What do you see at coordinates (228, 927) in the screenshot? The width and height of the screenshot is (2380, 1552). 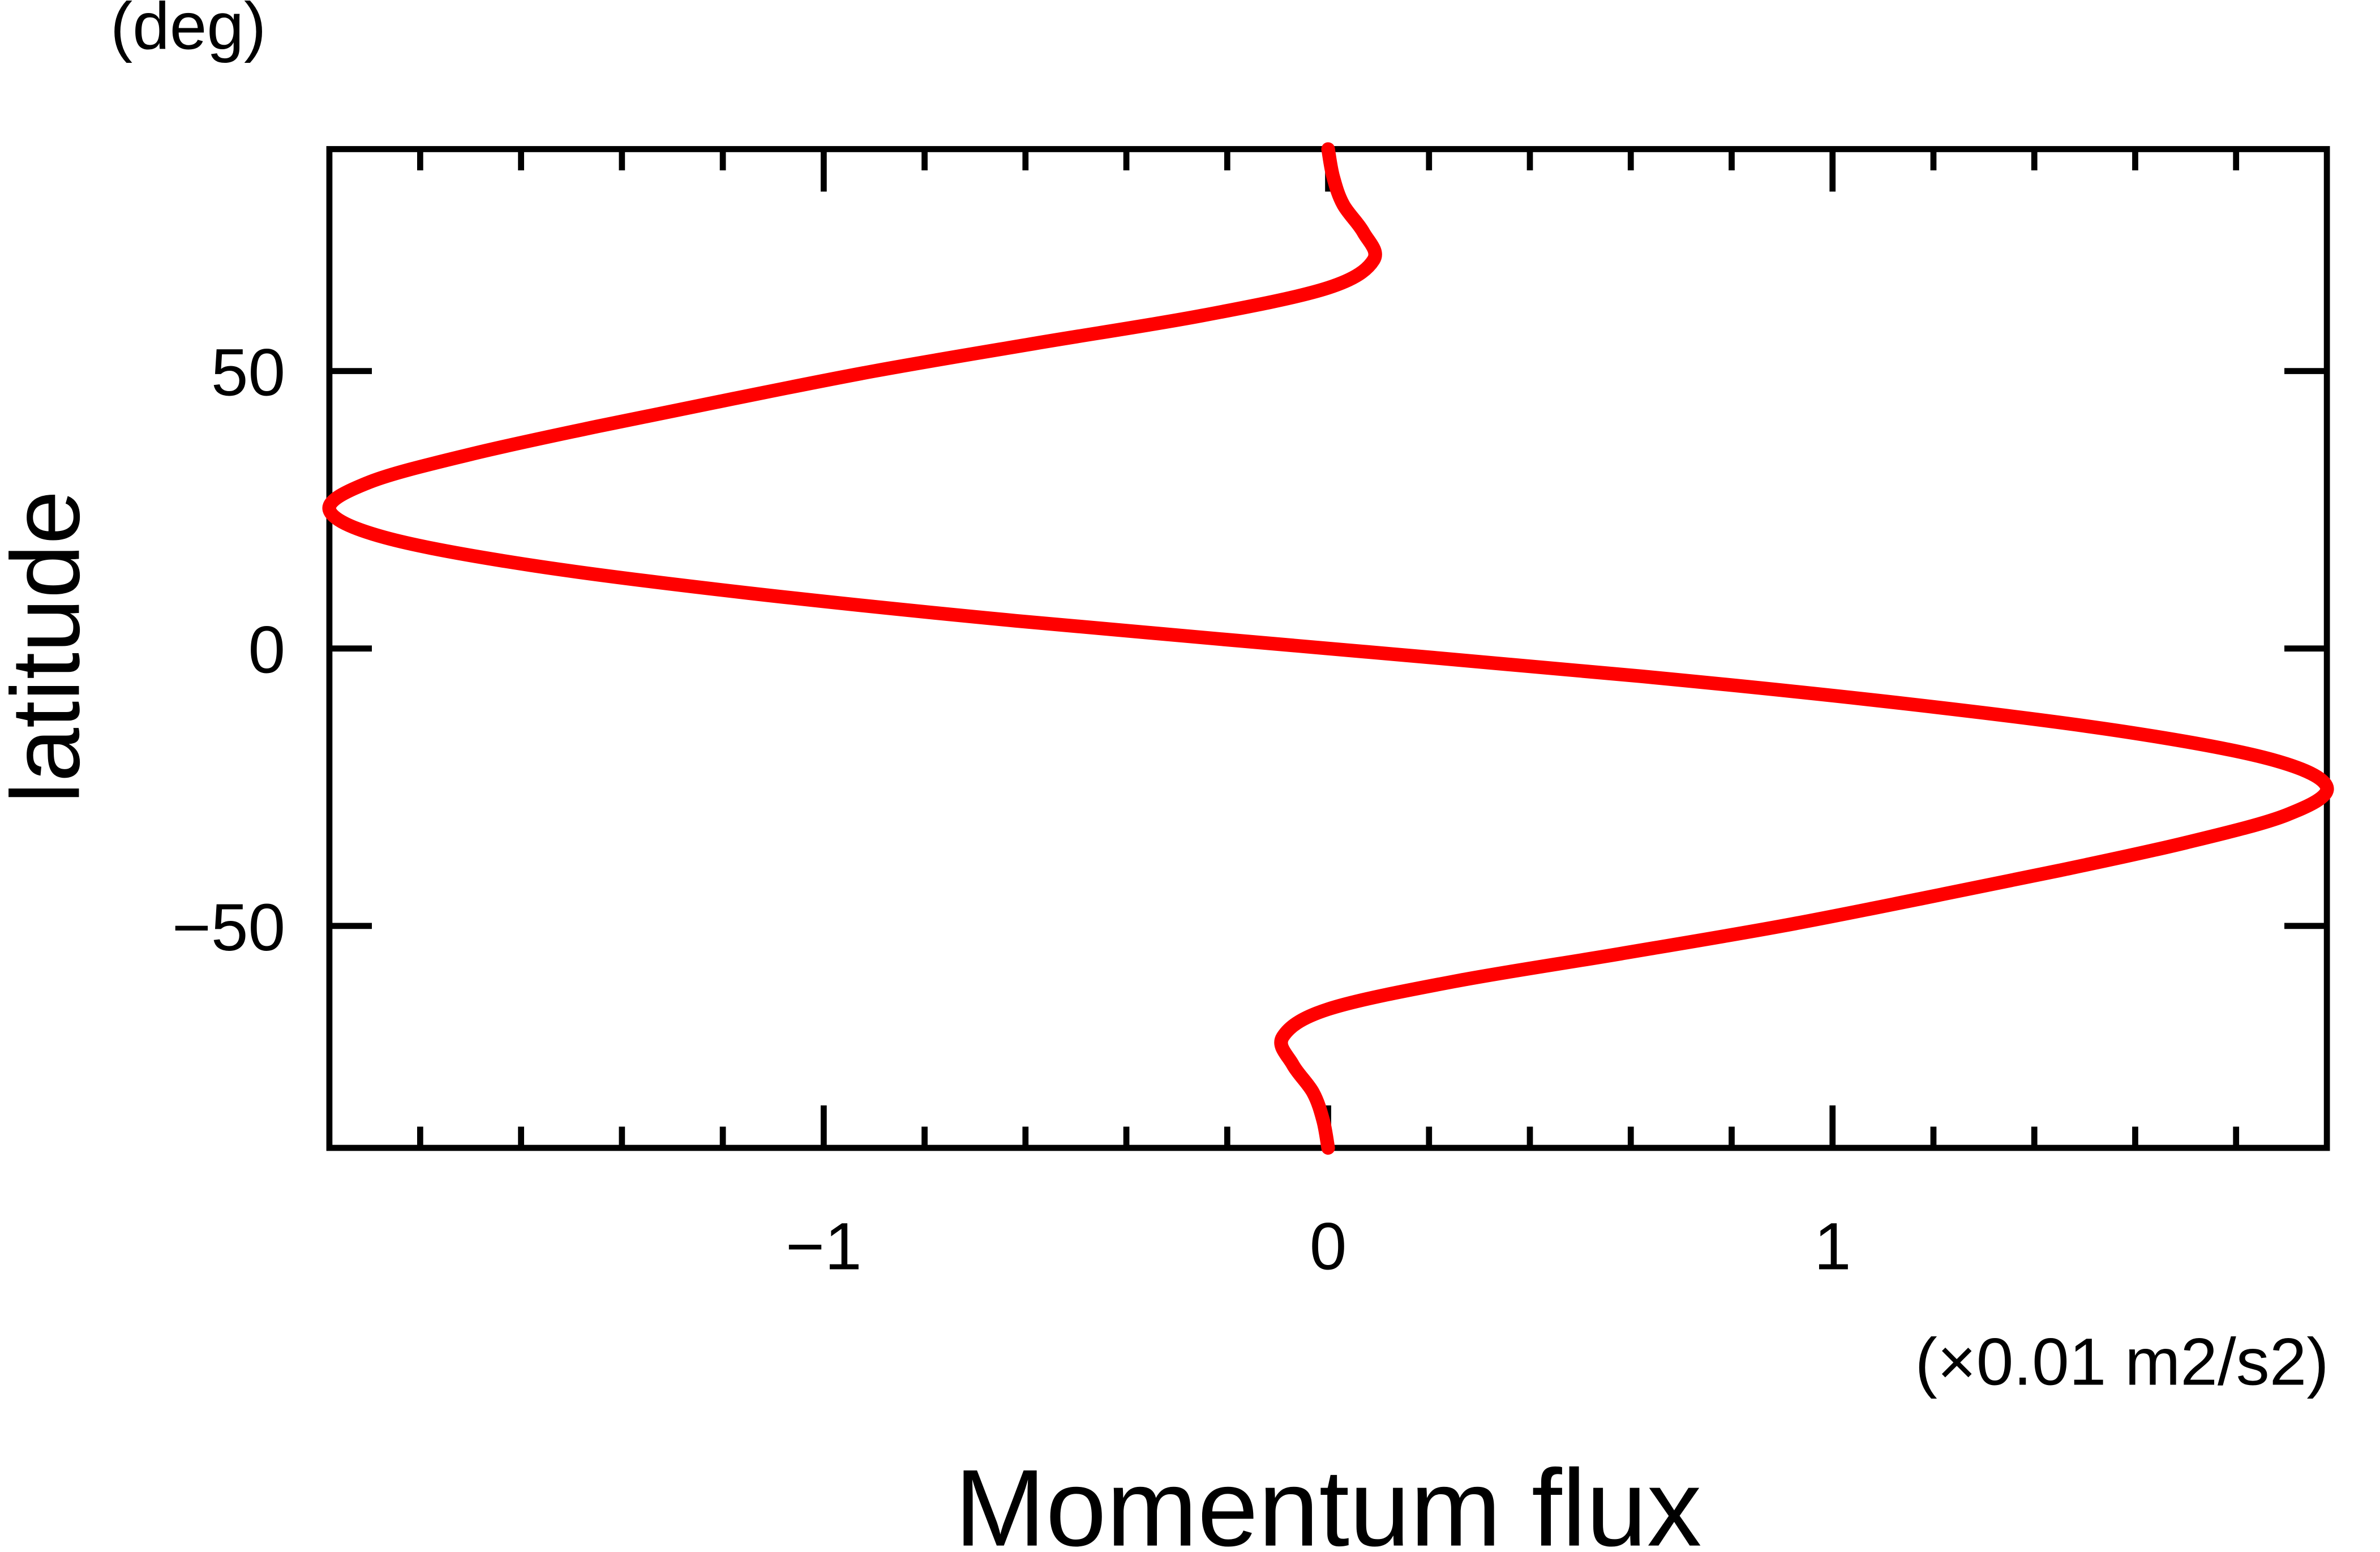 I see `y-tick-label: −50` at bounding box center [228, 927].